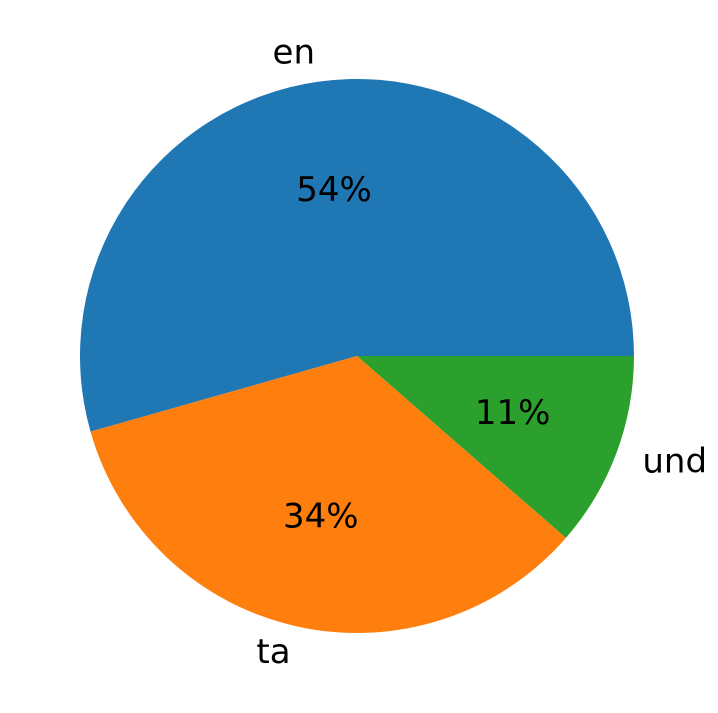 This screenshot has width=718, height=713. I want to click on slice-label-ta: ta, so click(273, 652).